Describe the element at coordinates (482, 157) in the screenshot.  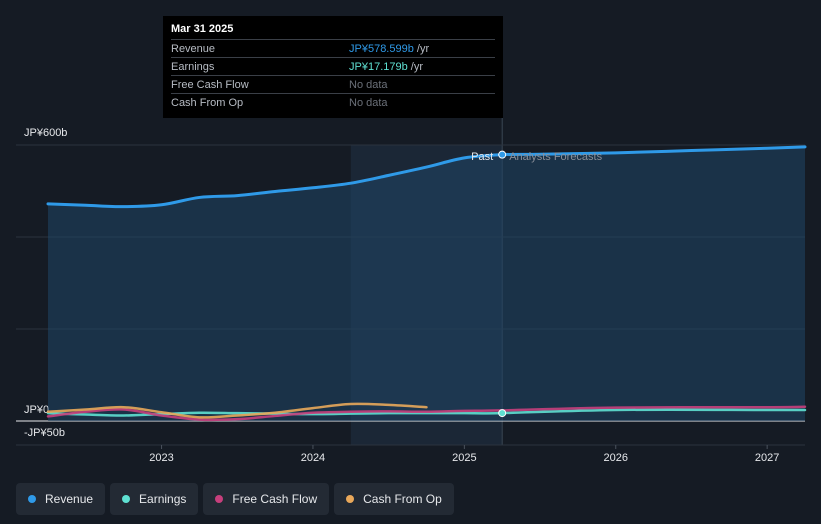
I see `past-label: Past` at that location.